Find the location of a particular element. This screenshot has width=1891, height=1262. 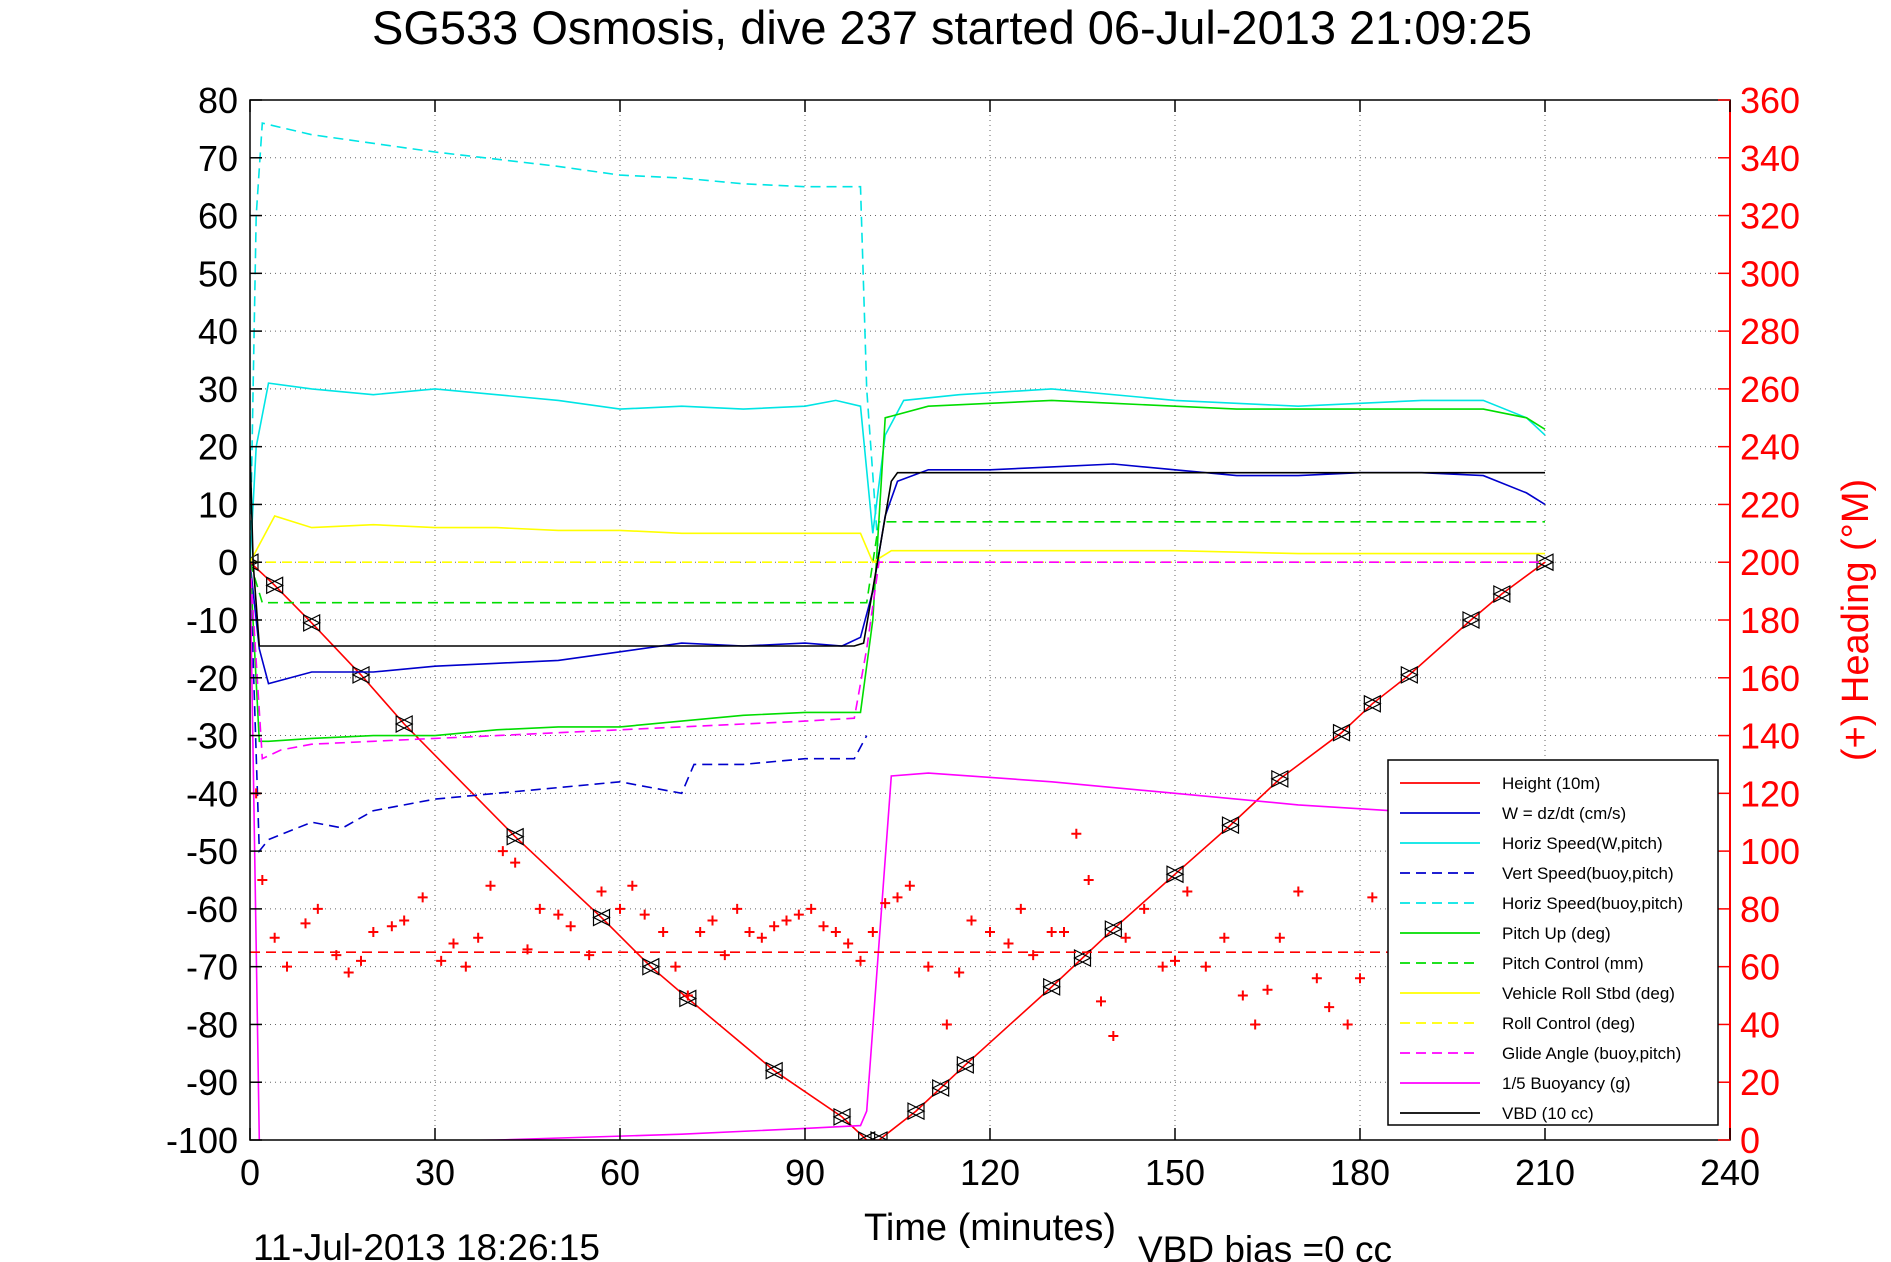

legend-label: Horiz Speed(buoy,pitch) is located at coordinates (1592, 903).